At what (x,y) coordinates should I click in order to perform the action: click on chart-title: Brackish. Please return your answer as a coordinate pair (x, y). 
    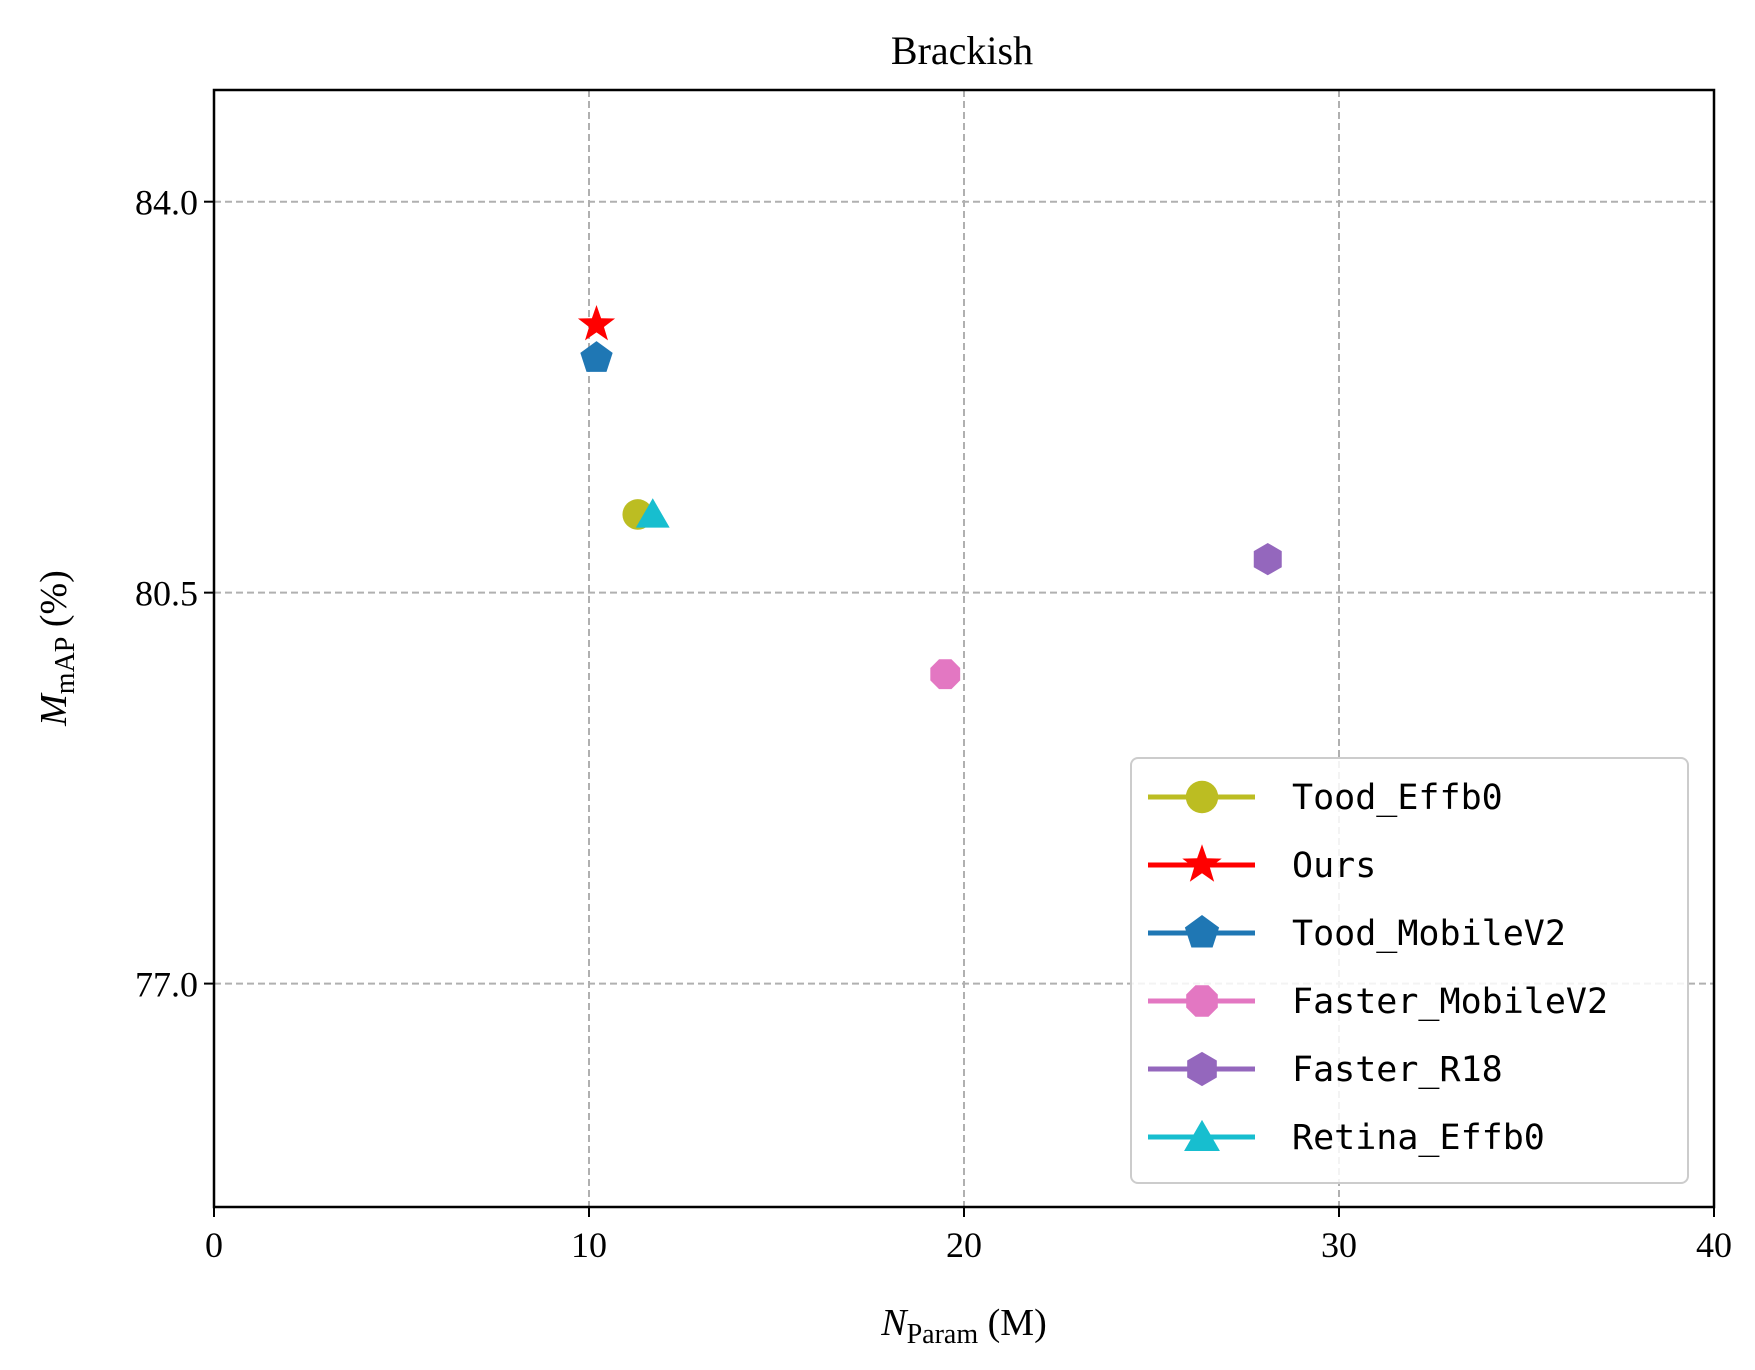
    Looking at the image, I should click on (962, 50).